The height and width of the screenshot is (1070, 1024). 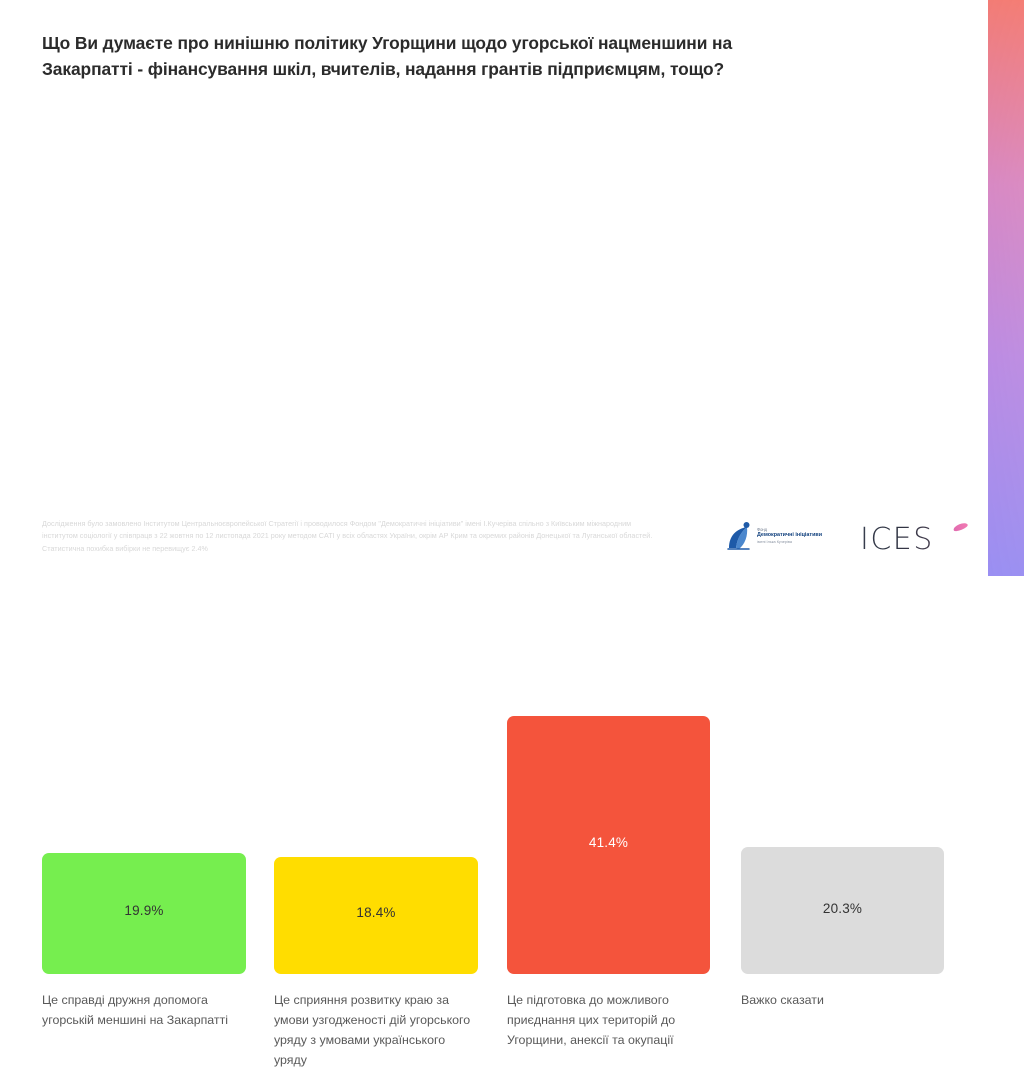 What do you see at coordinates (1006, 288) in the screenshot?
I see `decorative-gradient-strip` at bounding box center [1006, 288].